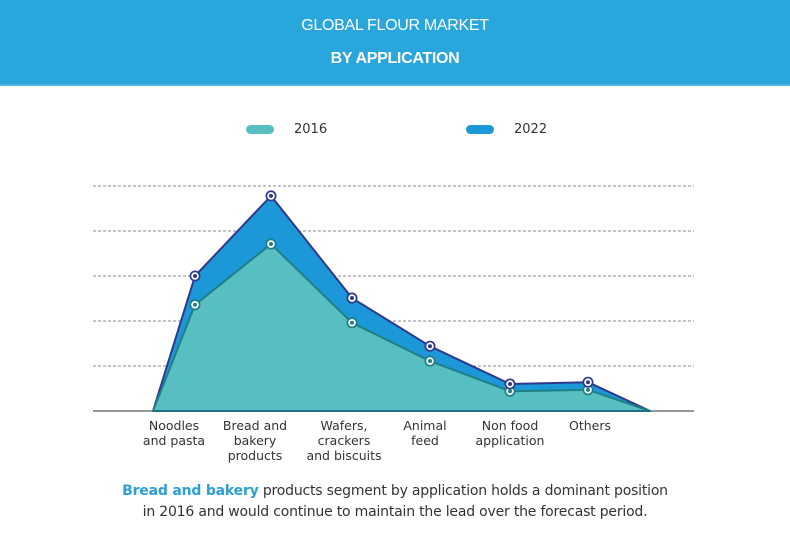 This screenshot has width=790, height=537. I want to click on x-tick-label: Wafers, crackers and biscuits, so click(344, 440).